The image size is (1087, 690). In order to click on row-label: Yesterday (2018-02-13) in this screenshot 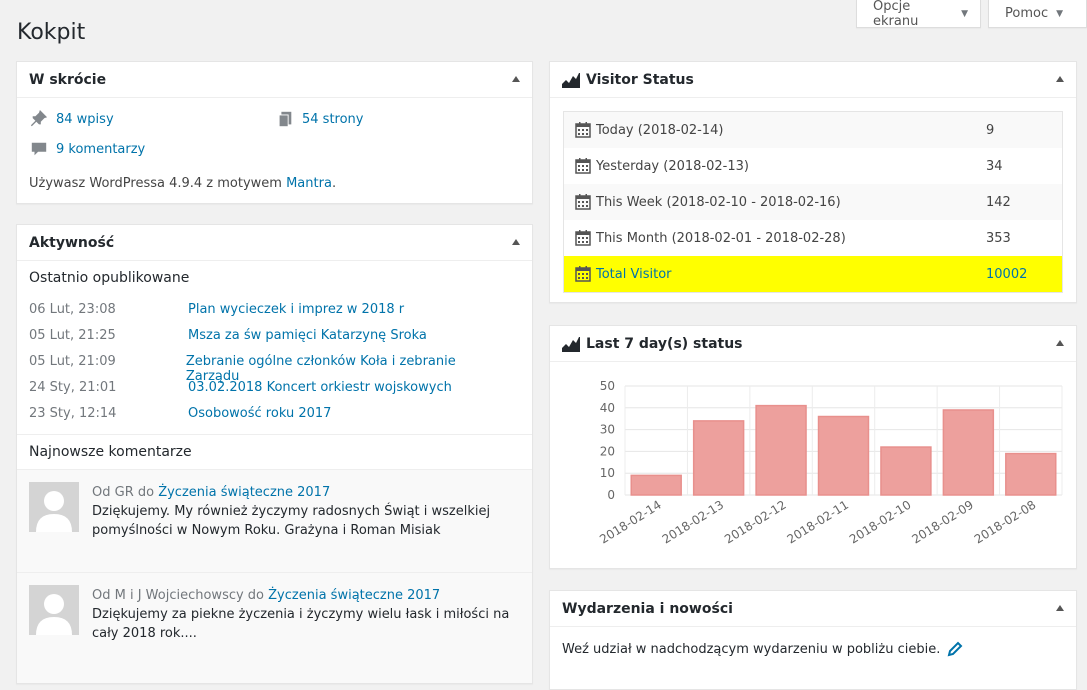, I will do `click(780, 166)`.